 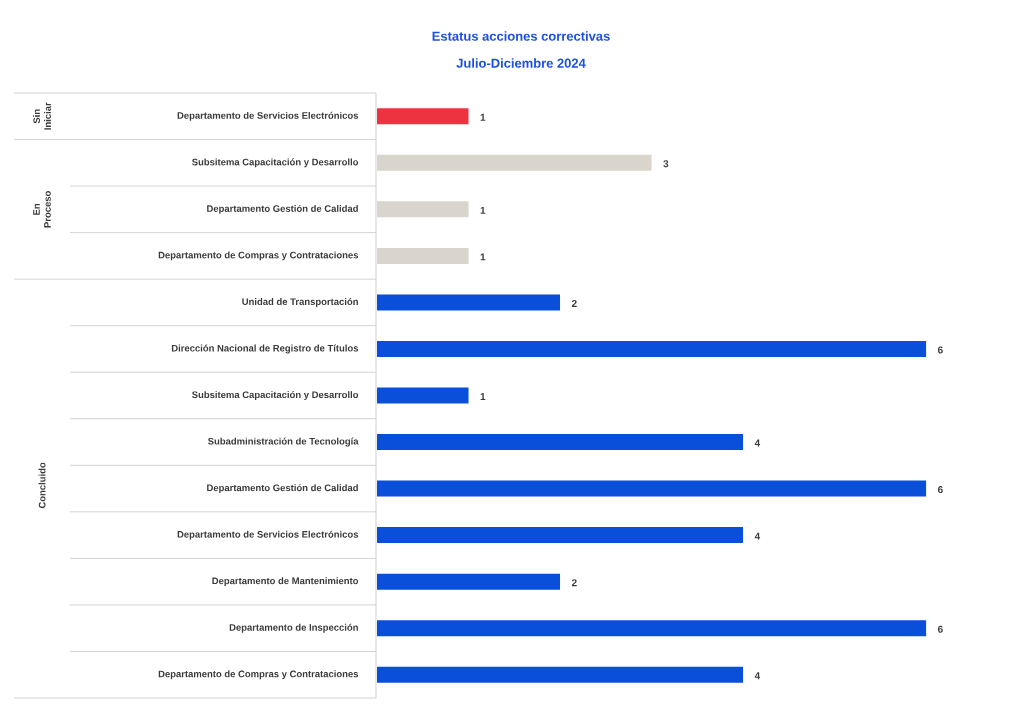 I want to click on chart-subtitle: Julio-Diciembre 2024, so click(x=521, y=63).